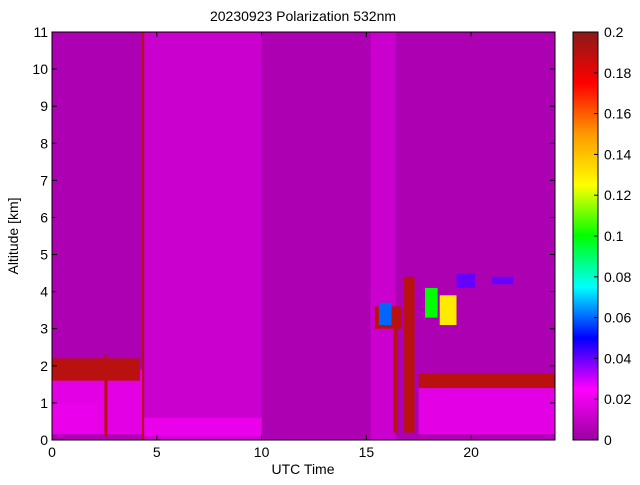  I want to click on y-tick-label-2: 2, so click(44, 366).